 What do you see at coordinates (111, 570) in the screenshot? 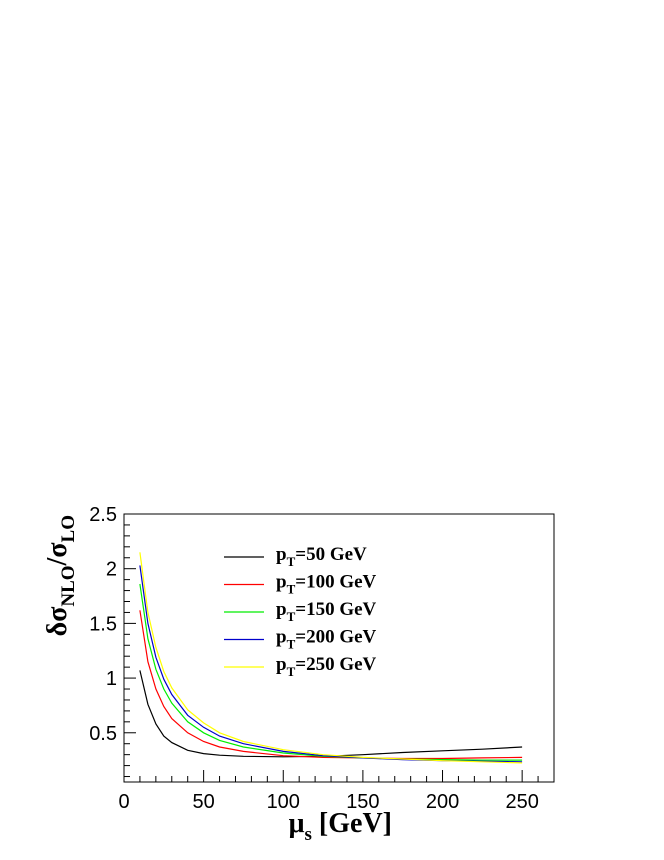
I see `y-tick-label: 2` at bounding box center [111, 570].